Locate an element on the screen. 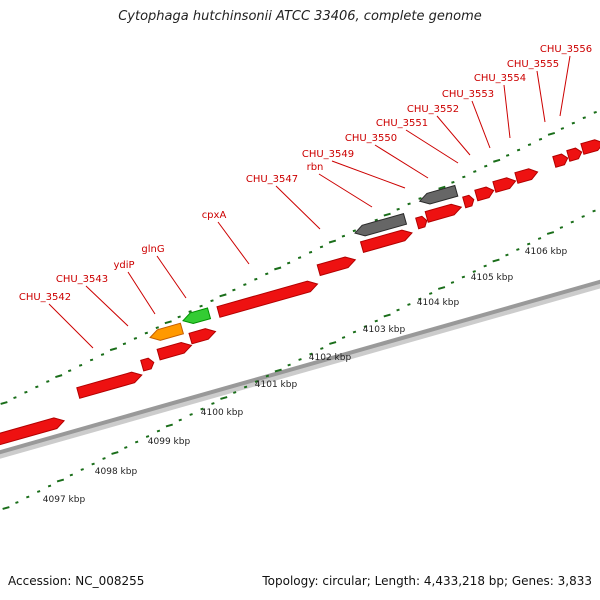 This screenshot has width=600, height=600. kbp-scale-label: 4097 kbp is located at coordinates (64, 500).